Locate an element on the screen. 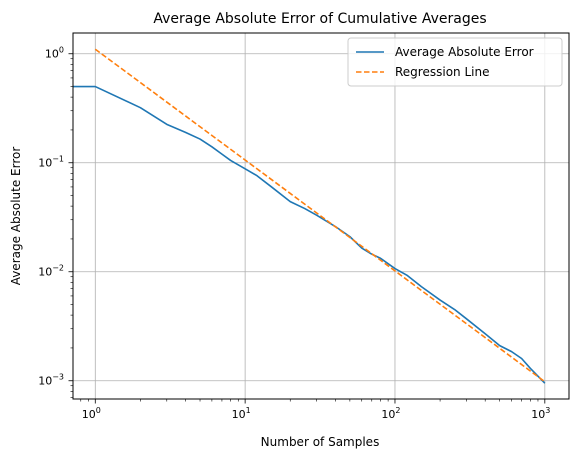 The image size is (578, 459). y-tick-label: 10⁻² is located at coordinates (51, 271).